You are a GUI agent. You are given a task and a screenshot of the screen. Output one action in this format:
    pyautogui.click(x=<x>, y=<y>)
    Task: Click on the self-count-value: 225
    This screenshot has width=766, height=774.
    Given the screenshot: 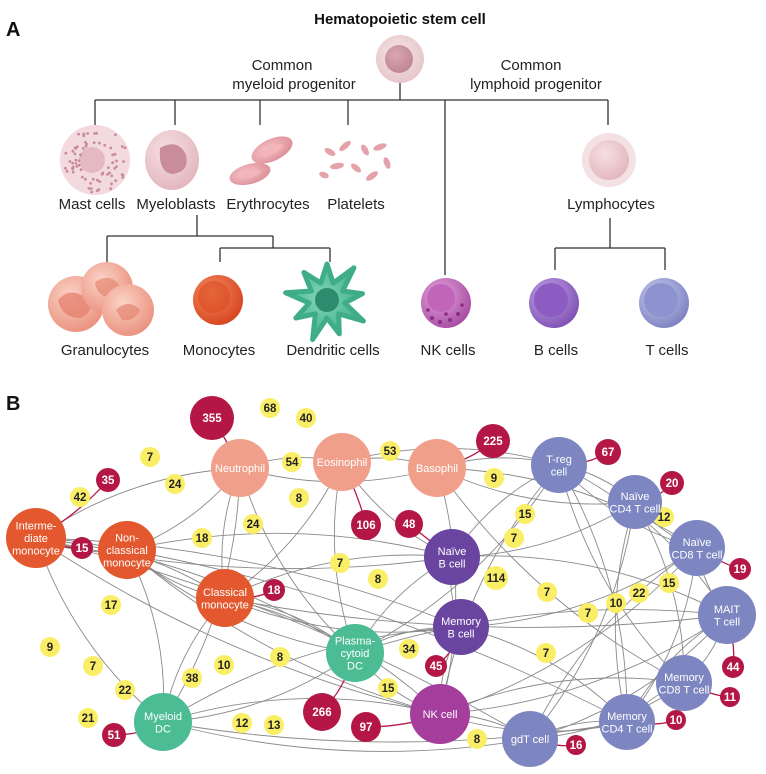 What is the action you would take?
    pyautogui.click(x=493, y=442)
    